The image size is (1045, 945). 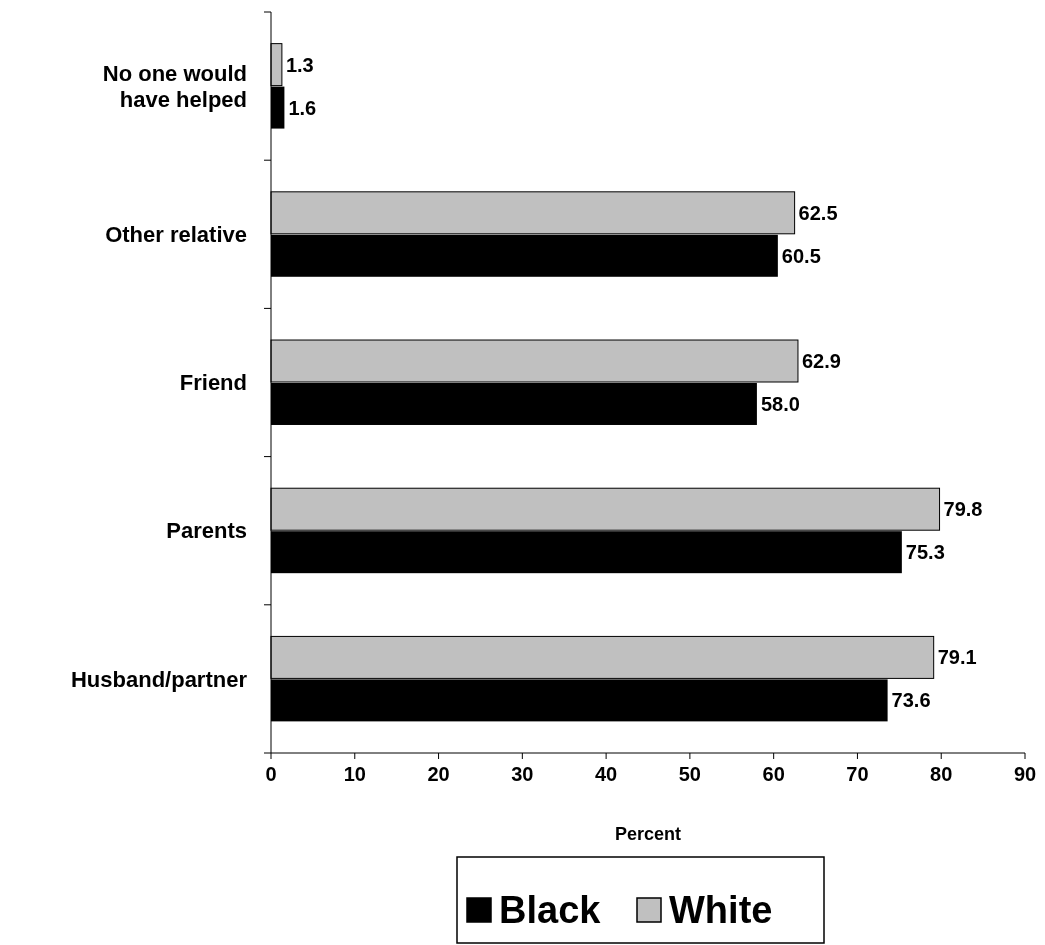 I want to click on data-label: 60.5, so click(x=801, y=255).